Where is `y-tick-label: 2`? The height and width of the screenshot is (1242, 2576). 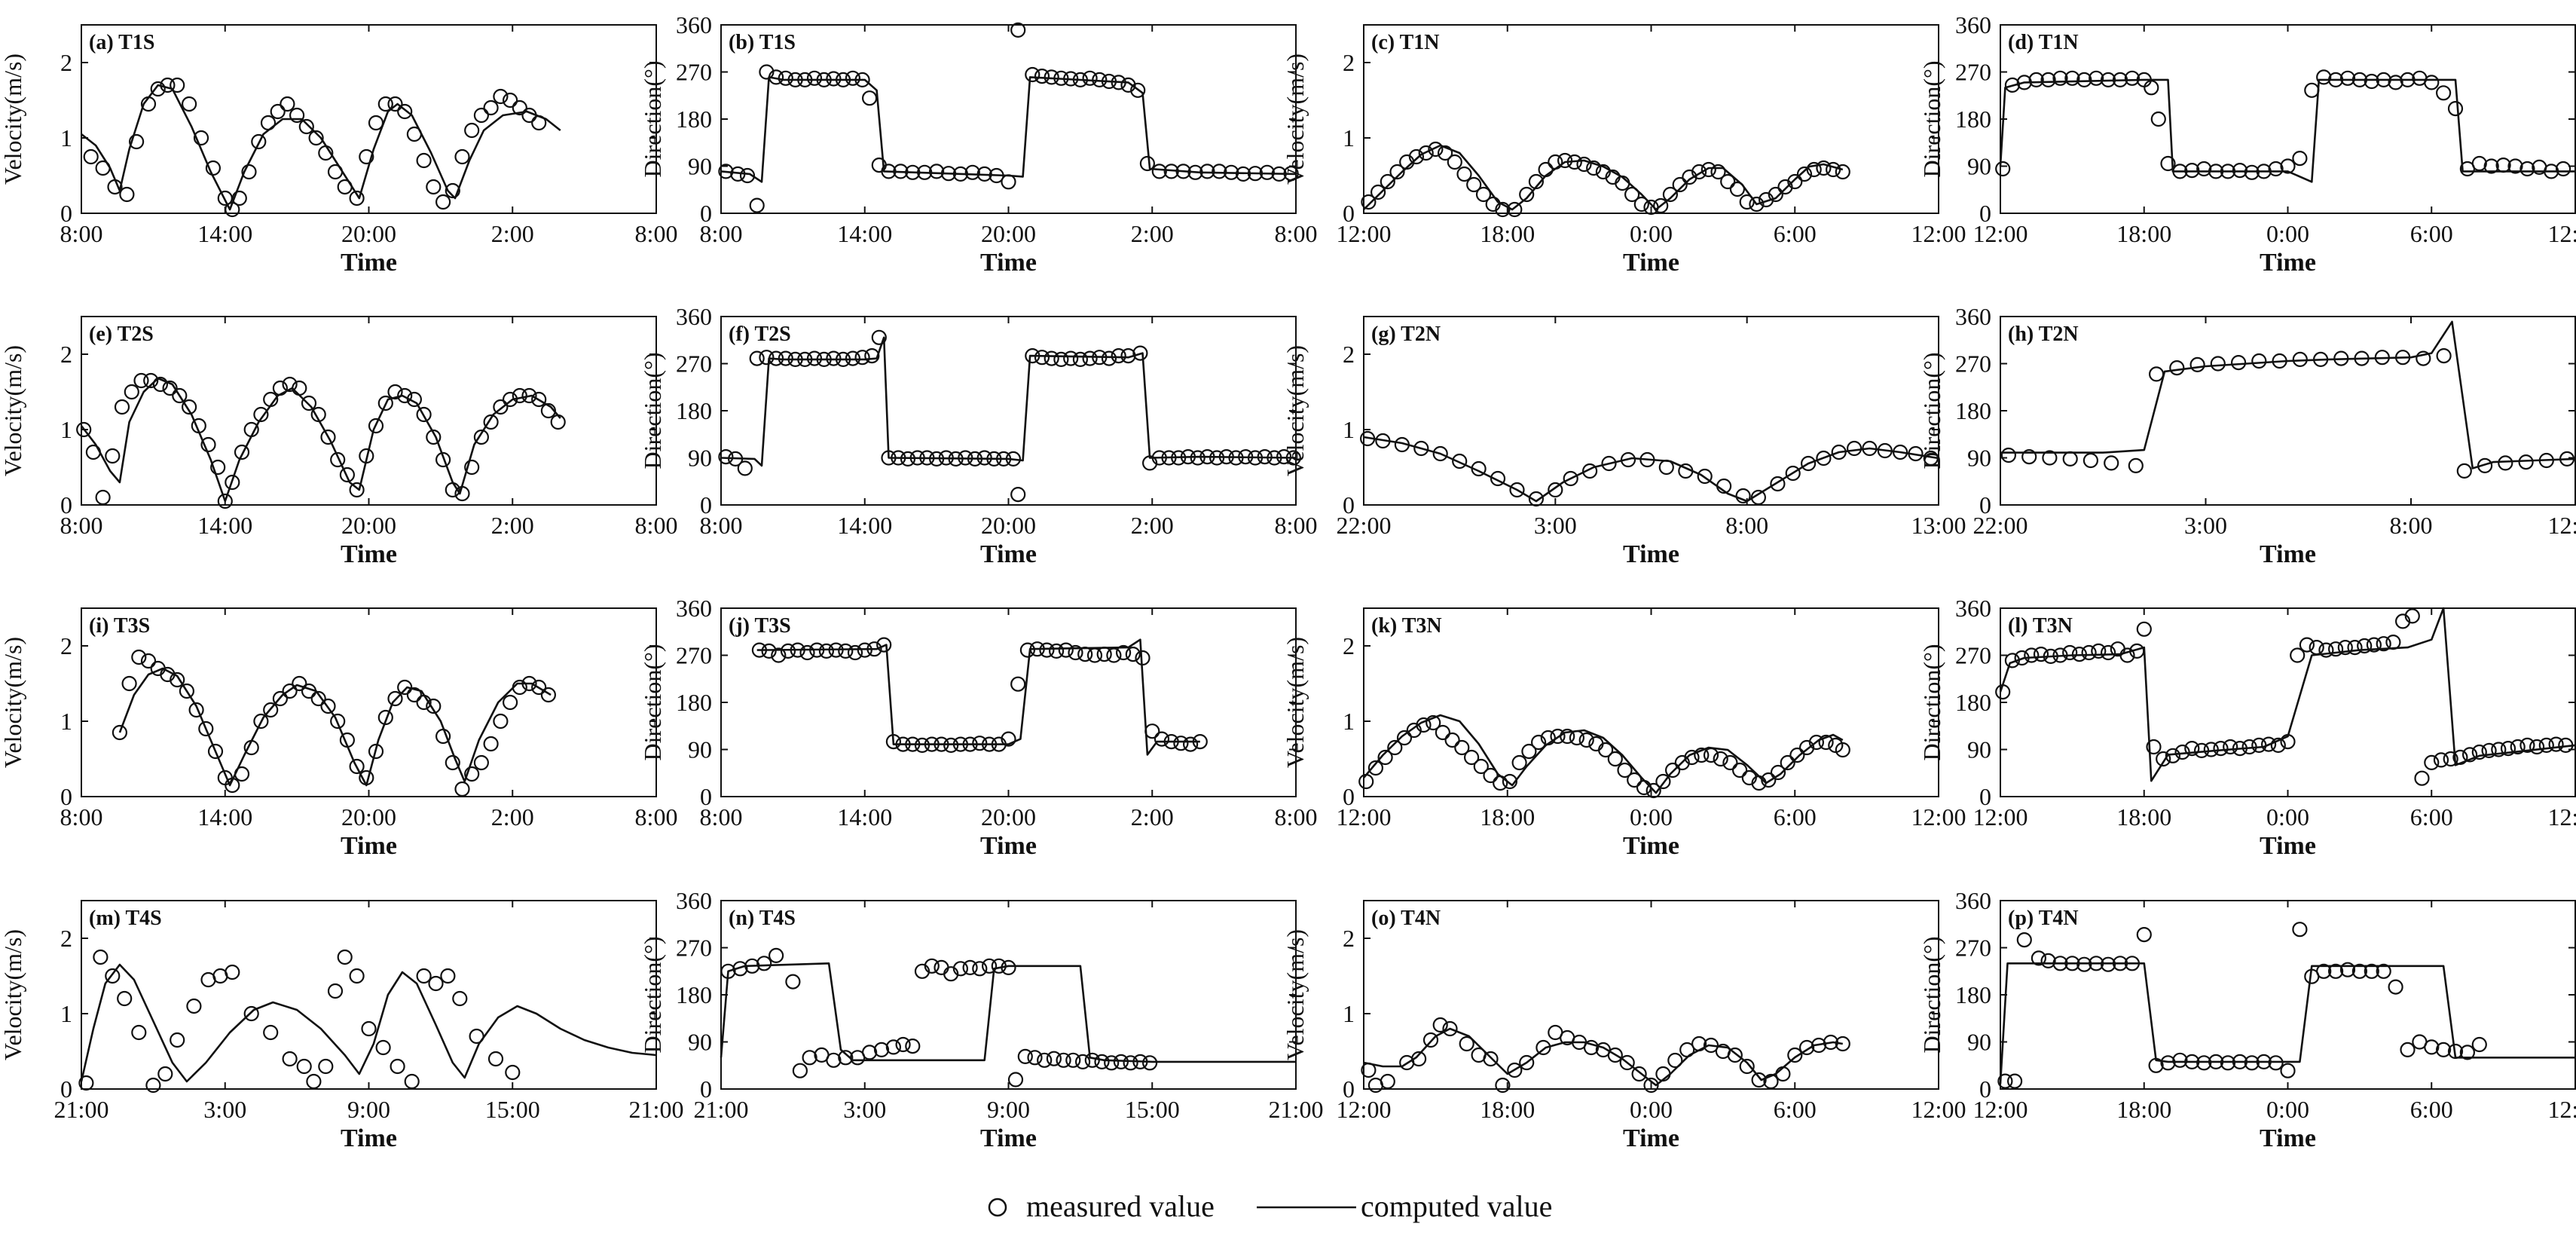 y-tick-label: 2 is located at coordinates (1349, 62).